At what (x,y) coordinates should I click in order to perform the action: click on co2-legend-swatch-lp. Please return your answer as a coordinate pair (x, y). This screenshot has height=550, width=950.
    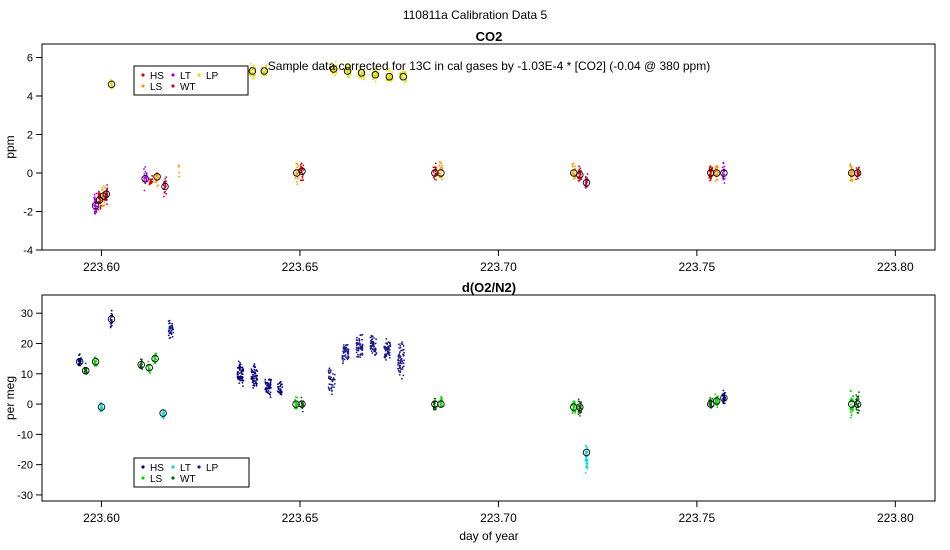
    Looking at the image, I should click on (199, 75).